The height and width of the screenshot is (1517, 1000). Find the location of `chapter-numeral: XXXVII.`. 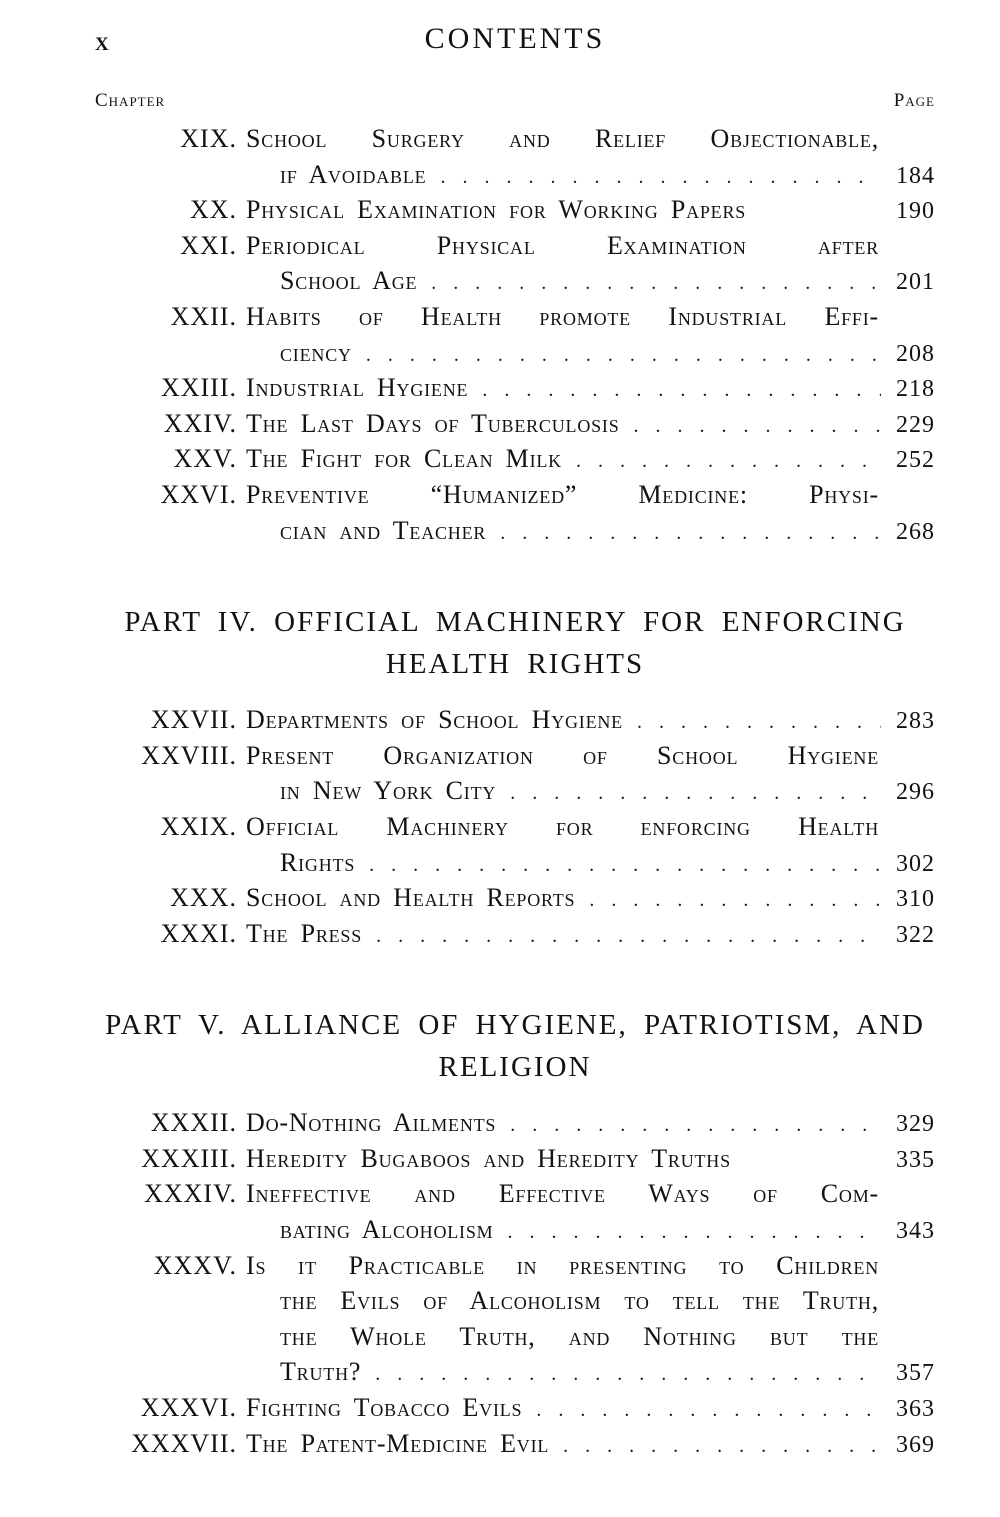

chapter-numeral: XXXVII. is located at coordinates (184, 1443).